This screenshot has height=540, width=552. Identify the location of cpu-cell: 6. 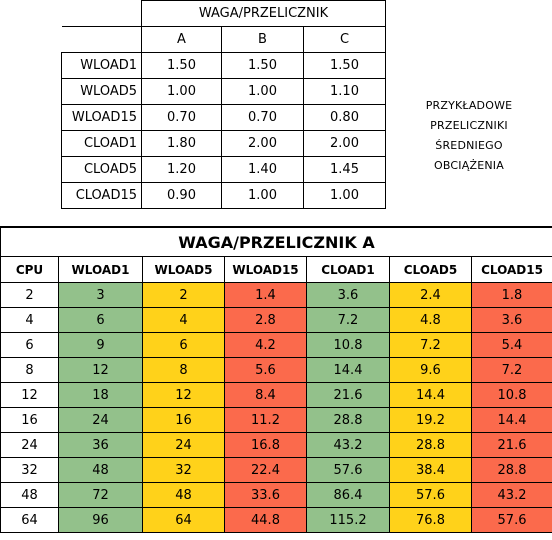
(29, 345).